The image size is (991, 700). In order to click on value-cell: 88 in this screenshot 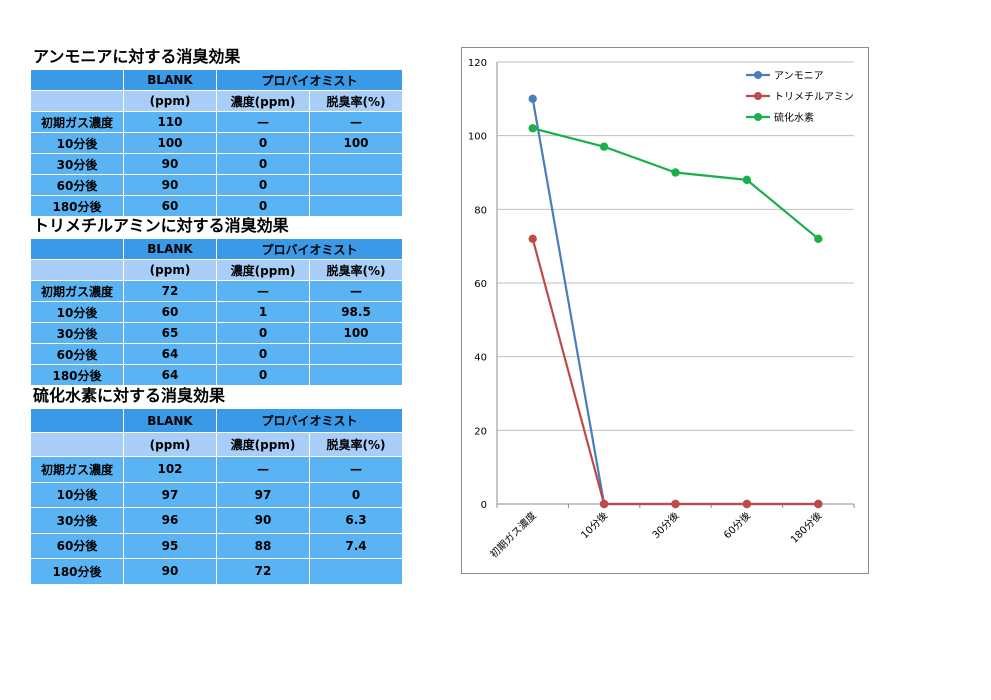, I will do `click(263, 545)`.